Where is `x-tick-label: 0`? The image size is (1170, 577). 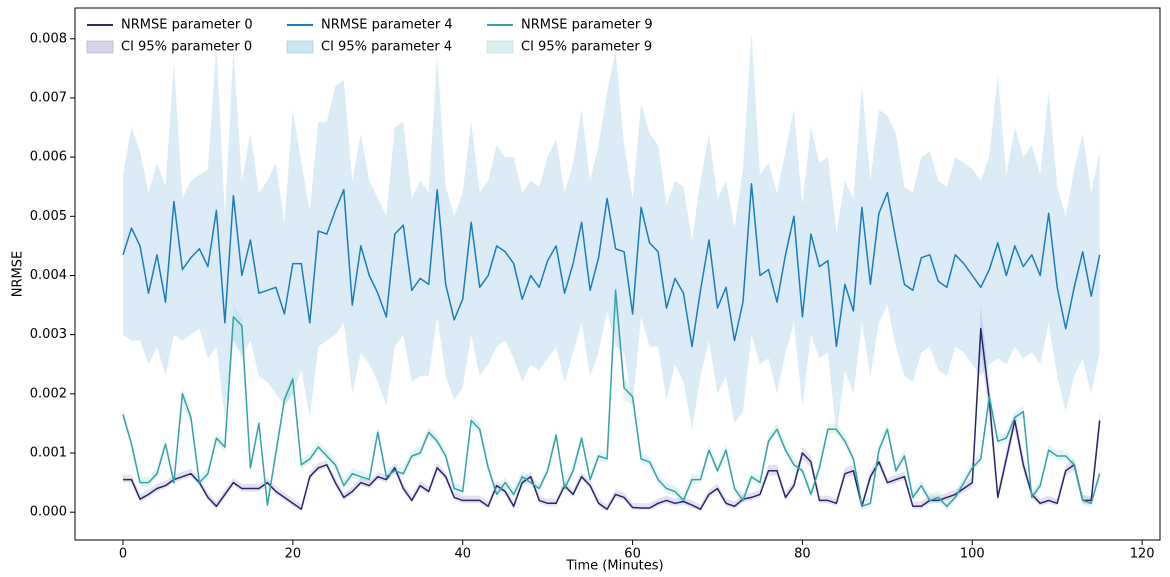 x-tick-label: 0 is located at coordinates (123, 554).